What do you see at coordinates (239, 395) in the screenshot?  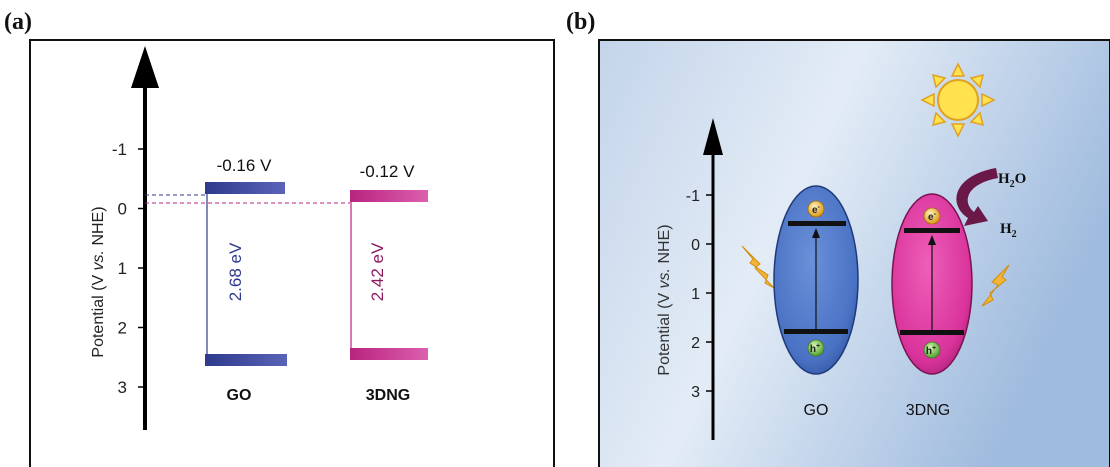 I see `go-material-label: GO` at bounding box center [239, 395].